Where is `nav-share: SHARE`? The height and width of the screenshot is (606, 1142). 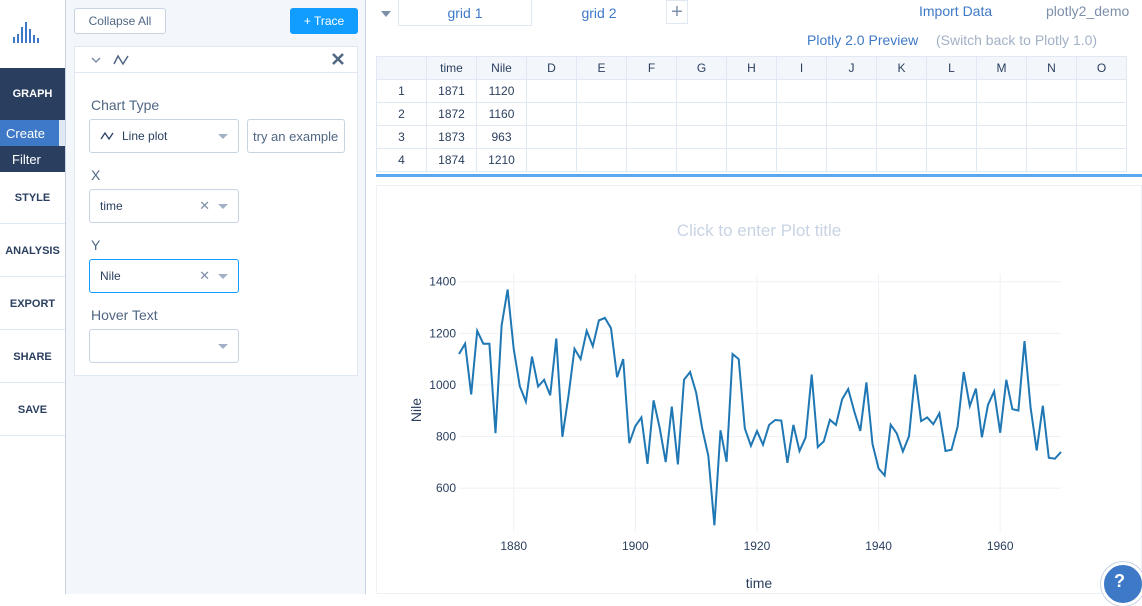
nav-share: SHARE is located at coordinates (32, 357).